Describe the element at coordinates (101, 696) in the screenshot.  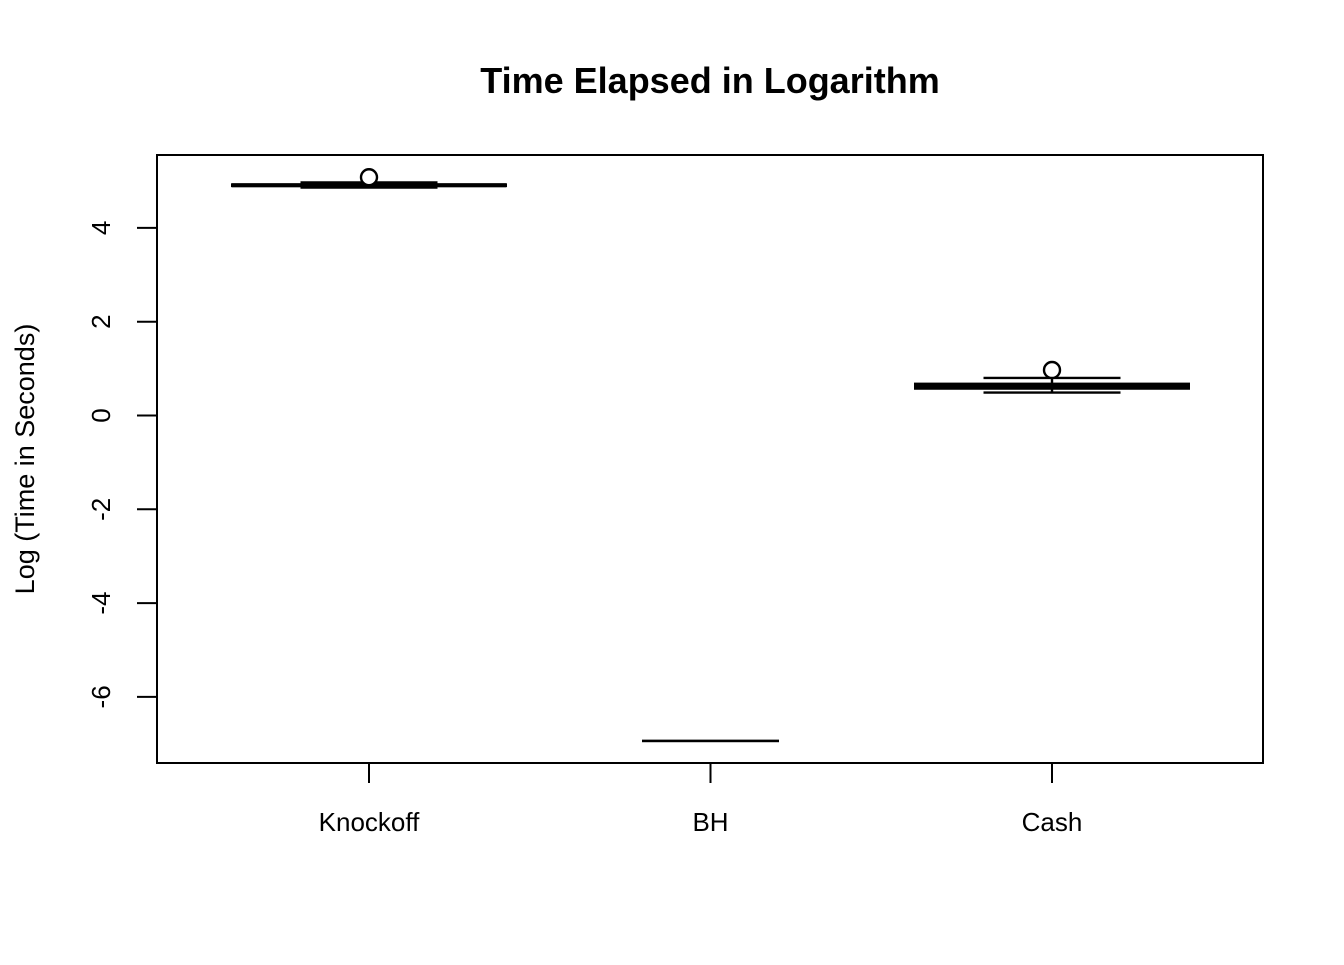
I see `y-tick-label: -6` at that location.